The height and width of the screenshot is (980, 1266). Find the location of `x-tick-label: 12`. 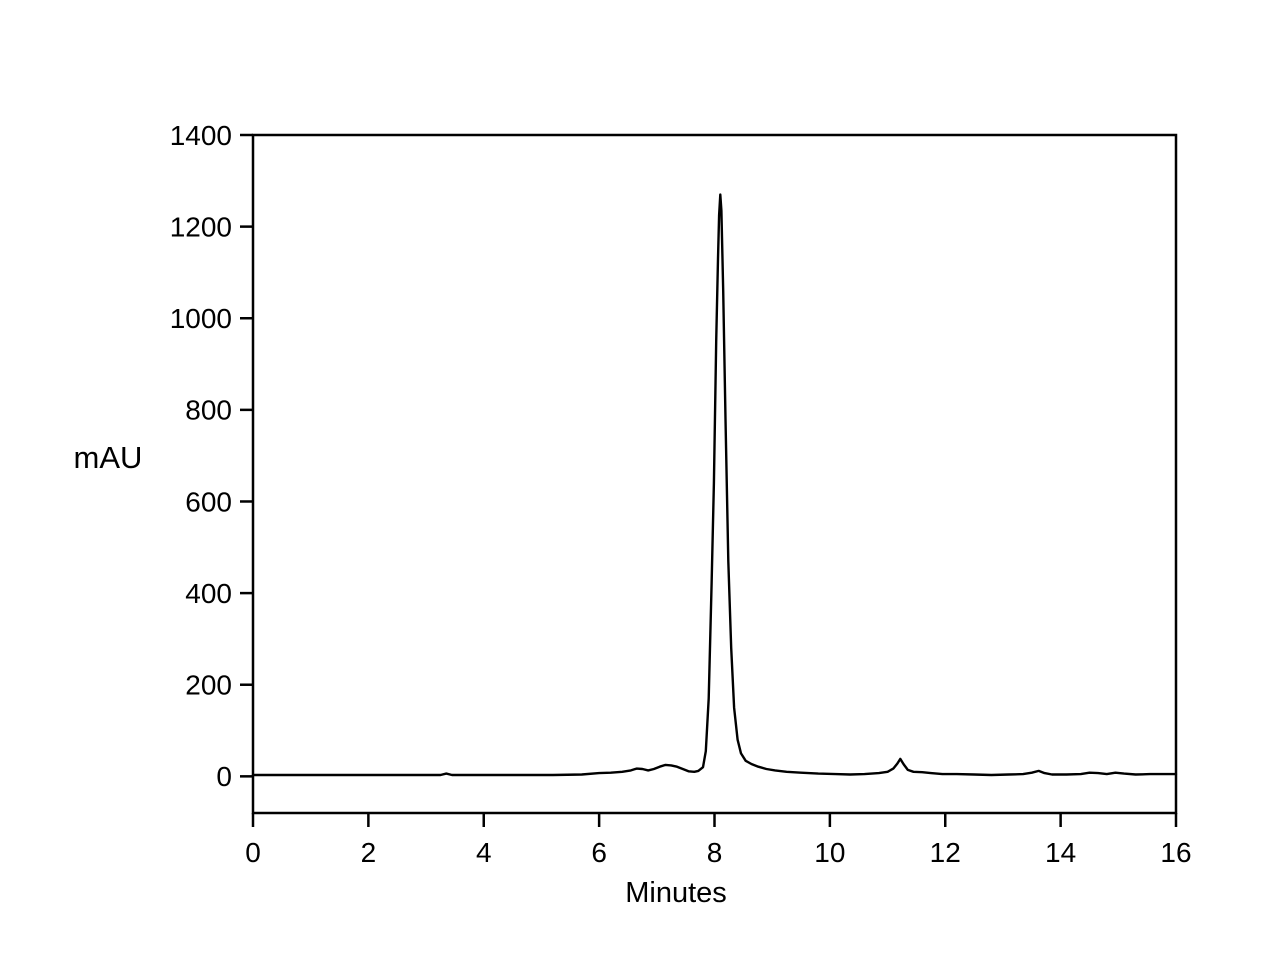

x-tick-label: 12 is located at coordinates (945, 852).